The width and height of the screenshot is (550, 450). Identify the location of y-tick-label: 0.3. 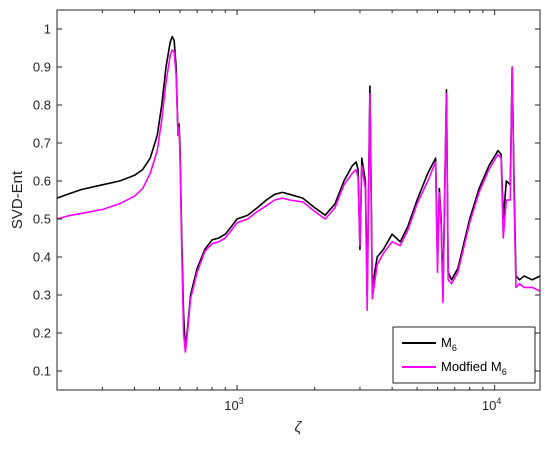
(42, 295).